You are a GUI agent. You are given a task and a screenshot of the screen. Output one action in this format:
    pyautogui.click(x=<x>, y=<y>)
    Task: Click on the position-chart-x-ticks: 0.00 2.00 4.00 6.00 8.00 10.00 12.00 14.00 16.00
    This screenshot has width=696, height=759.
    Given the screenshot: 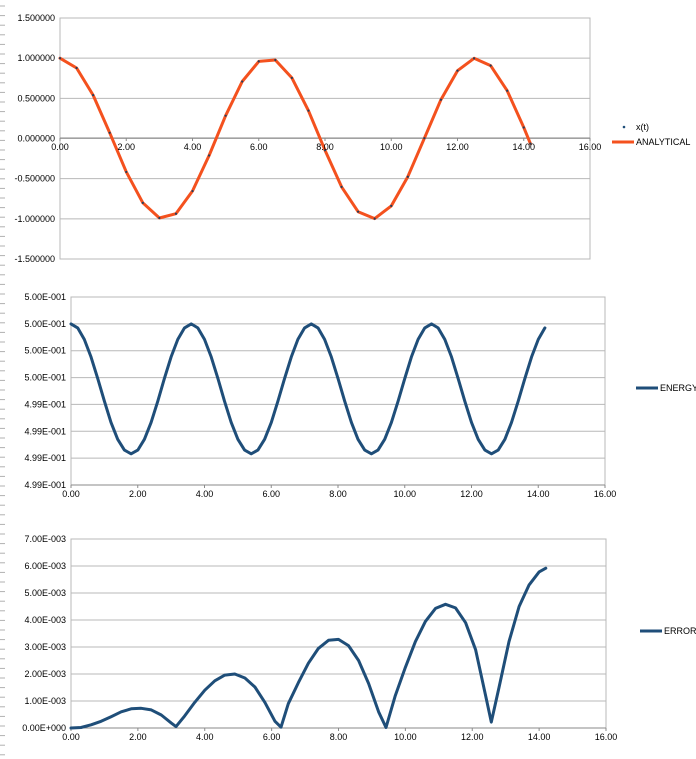 What is the action you would take?
    pyautogui.click(x=326, y=147)
    